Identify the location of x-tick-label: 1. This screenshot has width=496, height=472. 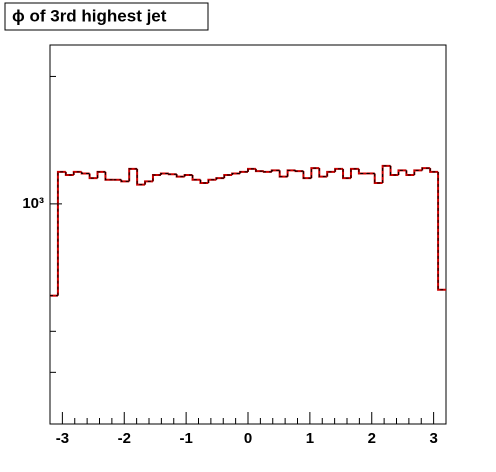
(310, 438).